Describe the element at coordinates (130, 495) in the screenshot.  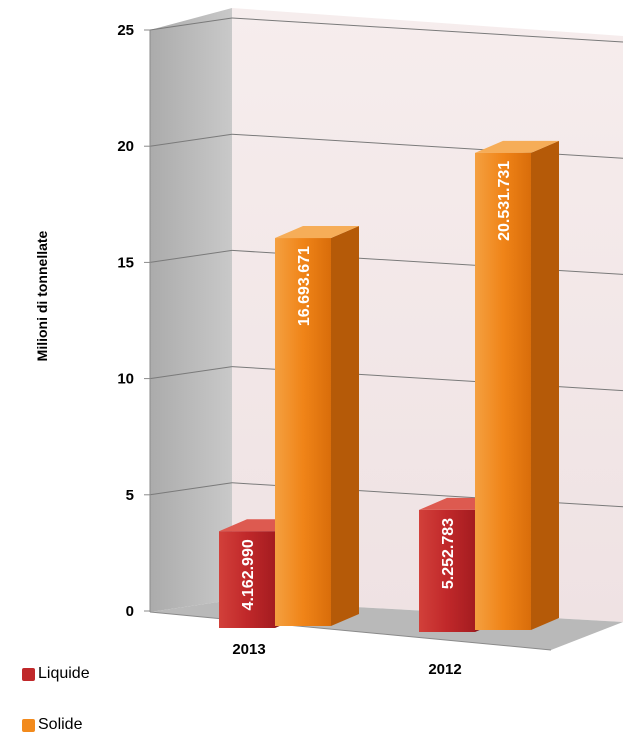
I see `y-tick-label: 5` at that location.